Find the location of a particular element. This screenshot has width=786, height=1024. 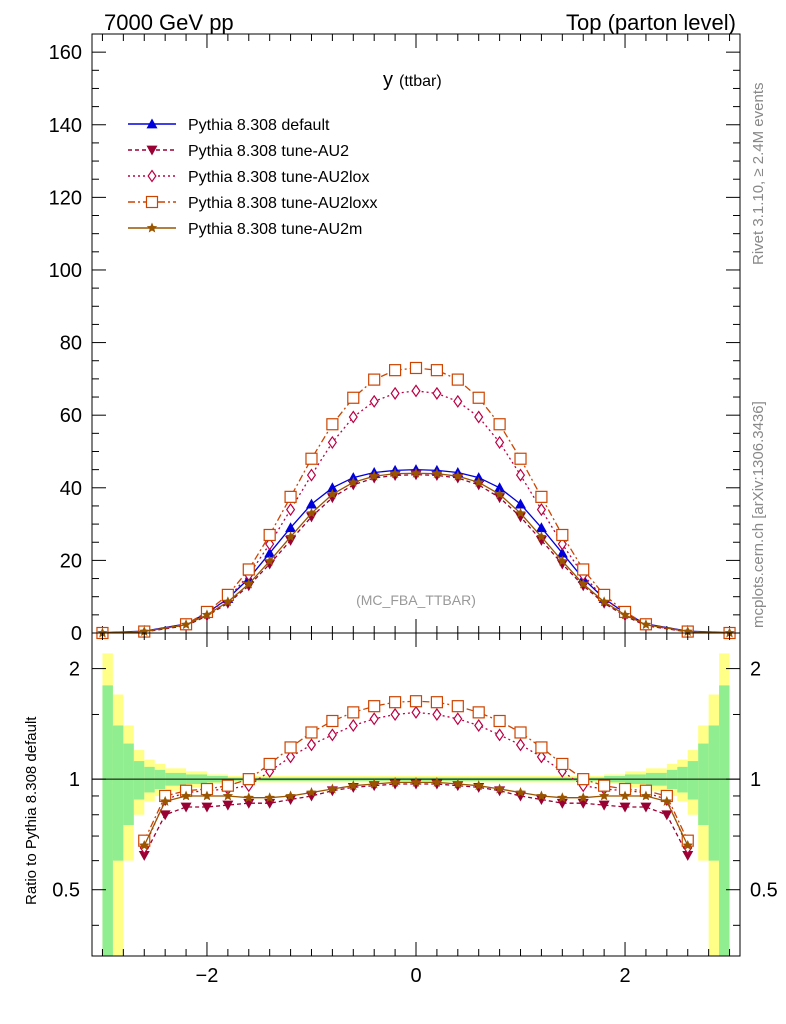

ratio-y-tick-label-right: 2 is located at coordinates (755, 670).